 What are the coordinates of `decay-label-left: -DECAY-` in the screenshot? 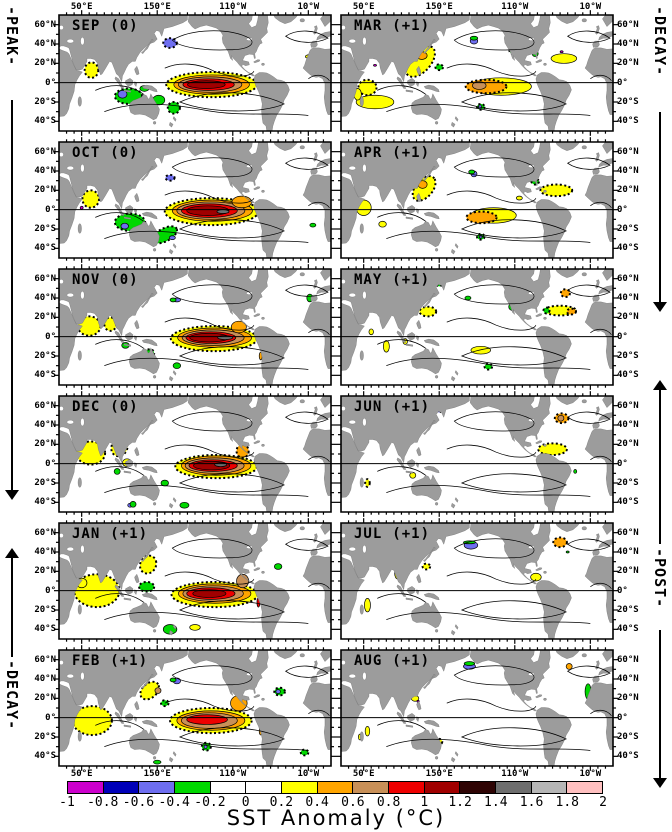 It's located at (12, 695).